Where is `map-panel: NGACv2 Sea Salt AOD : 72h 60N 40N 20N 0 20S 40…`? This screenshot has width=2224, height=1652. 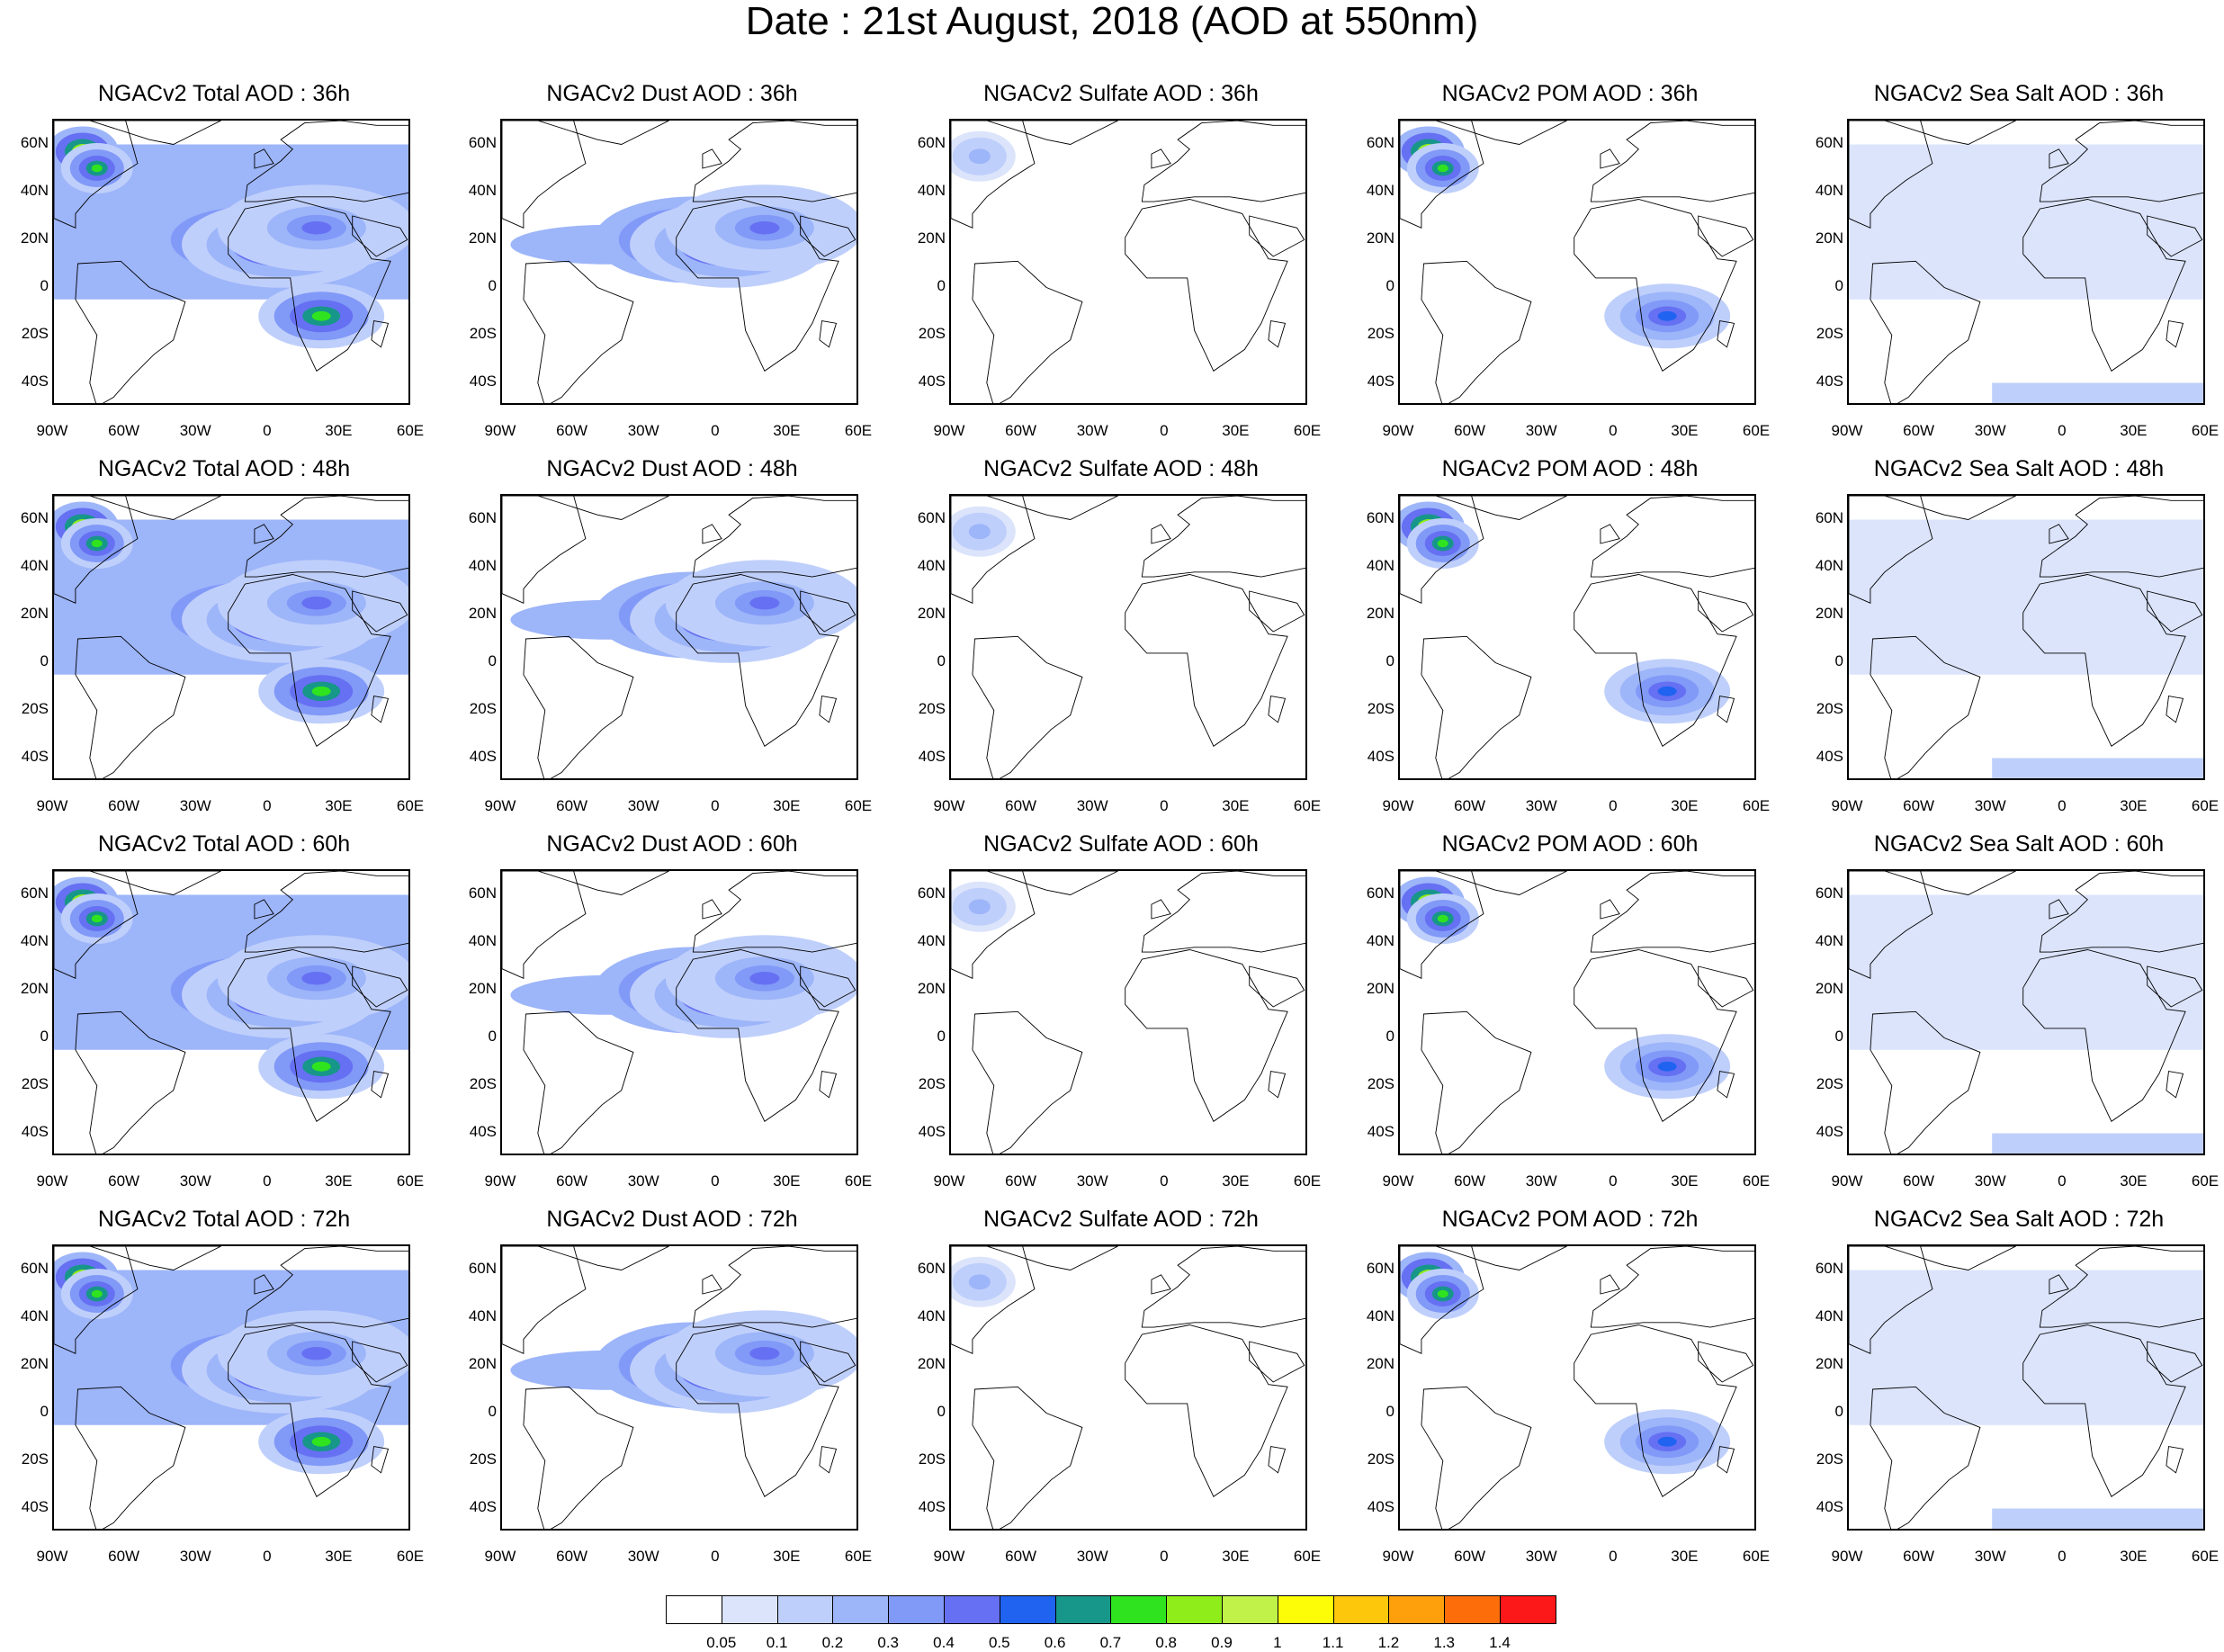 map-panel: NGACv2 Sea Salt AOD : 72h 60N 40N 20N 0 20S 40… is located at coordinates (2009, 1345).